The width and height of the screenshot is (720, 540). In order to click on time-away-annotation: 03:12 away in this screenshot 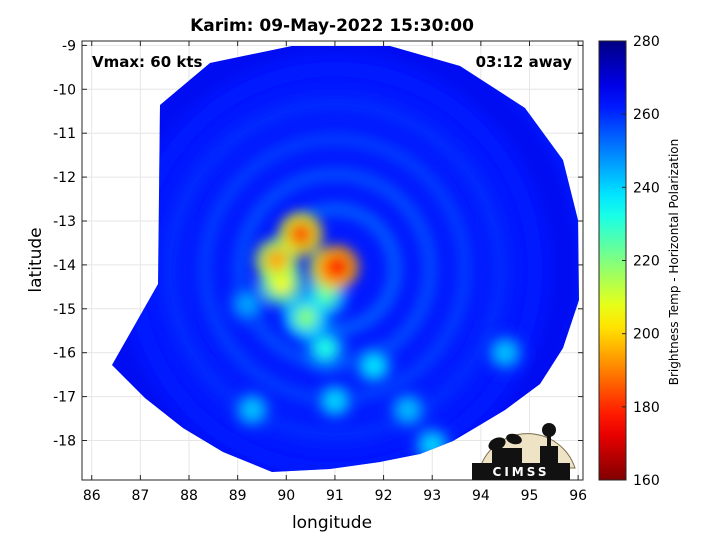, I will do `click(524, 62)`.